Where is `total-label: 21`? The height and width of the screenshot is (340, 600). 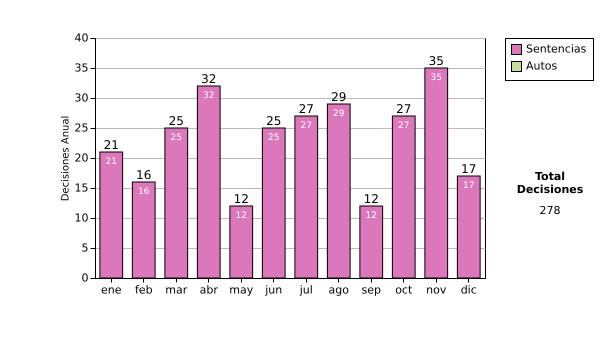 total-label: 21 is located at coordinates (111, 145).